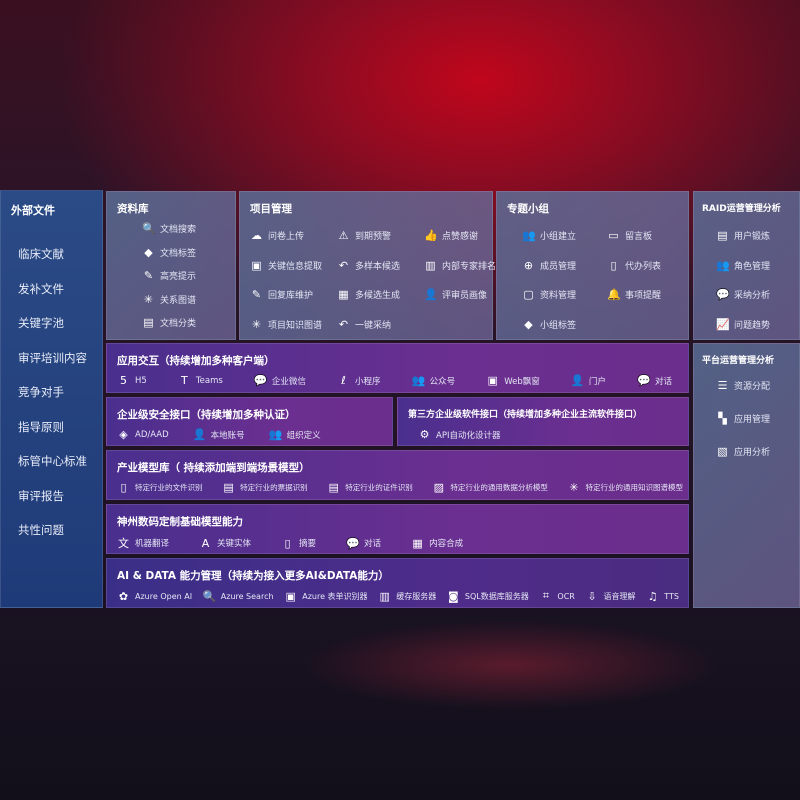 This screenshot has width=800, height=800. I want to click on item-database: ◙ SQL数据库服务器, so click(488, 596).